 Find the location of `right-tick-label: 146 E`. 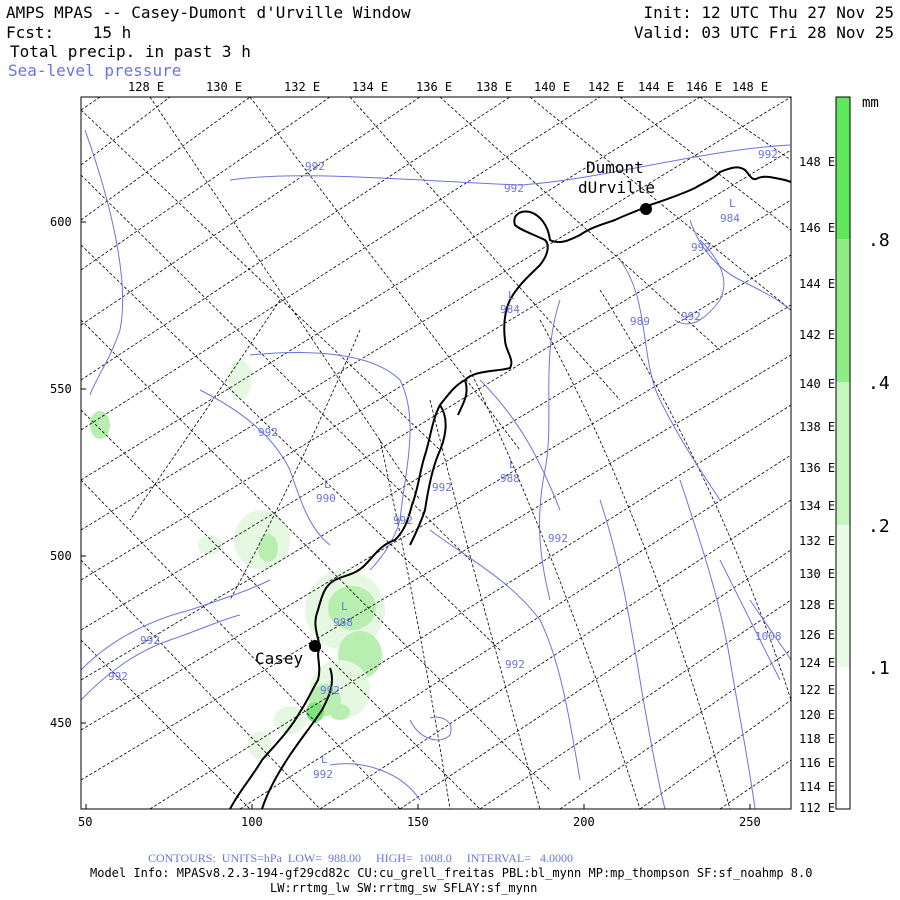

right-tick-label: 146 E is located at coordinates (817, 228).